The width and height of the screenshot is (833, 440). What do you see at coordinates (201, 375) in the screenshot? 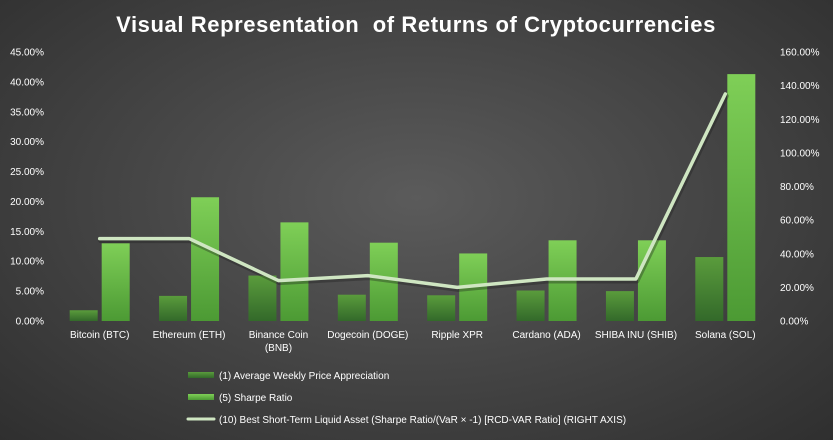
I see `legend-swatch-avg-weekly` at bounding box center [201, 375].